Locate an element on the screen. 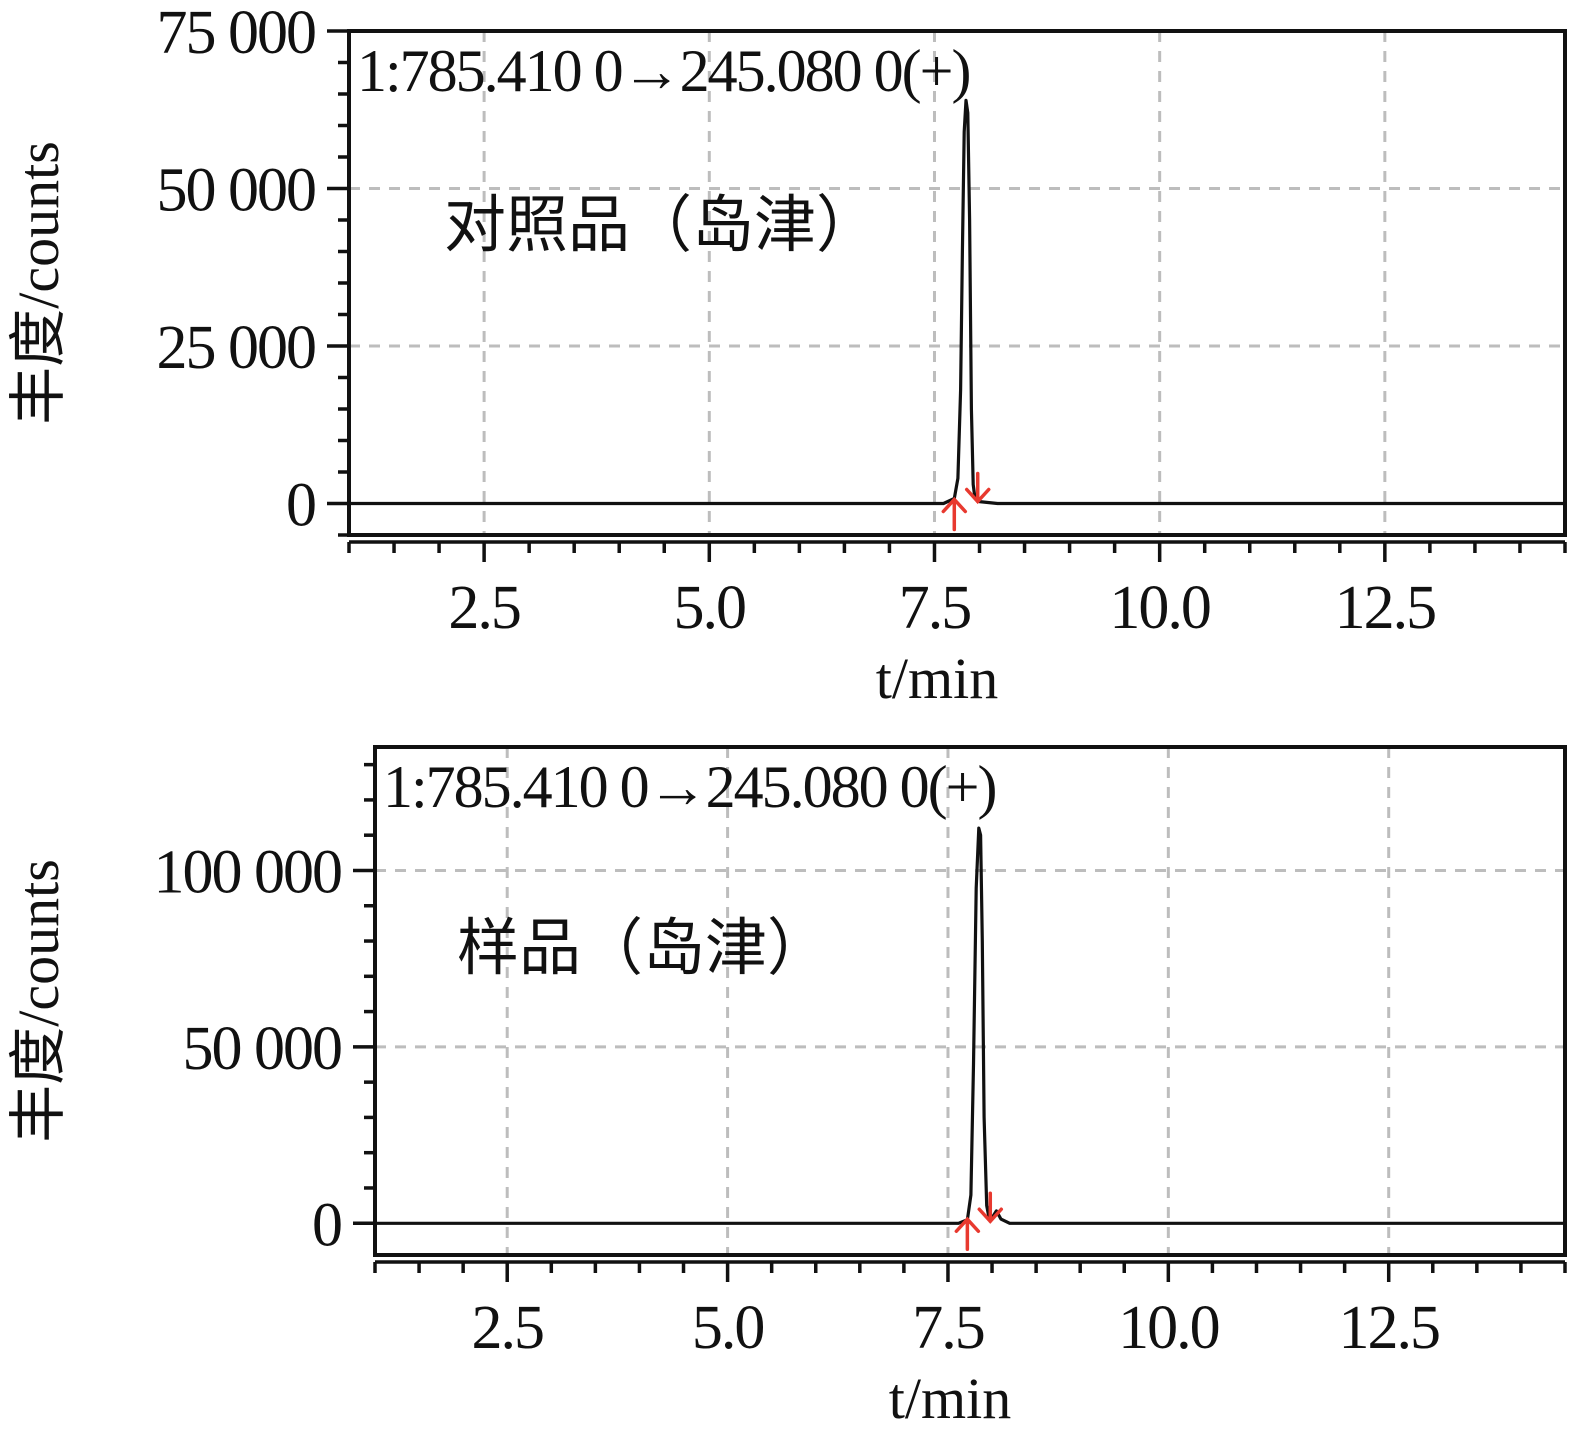 This screenshot has height=1450, width=1581. y-tick-label: 100 000 is located at coordinates (248, 872).